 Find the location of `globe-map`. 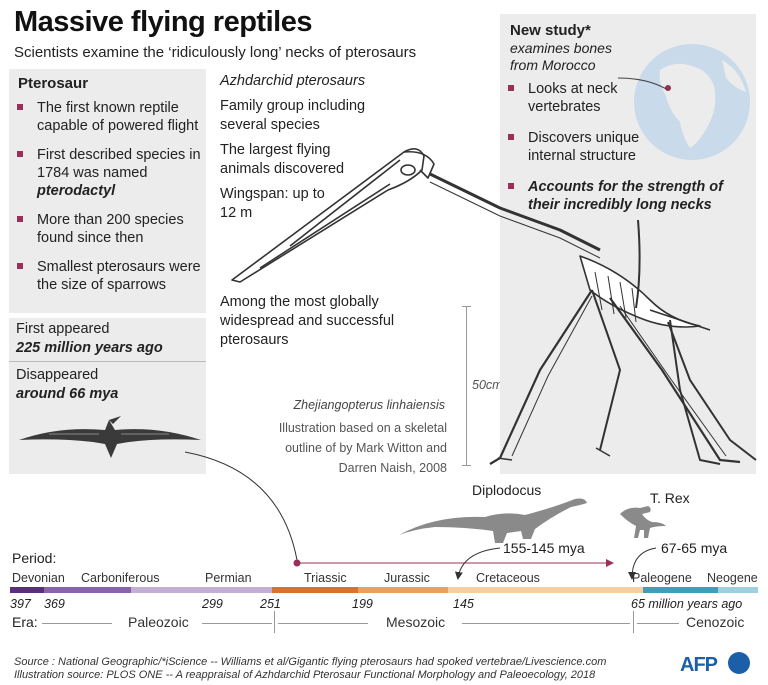

globe-map is located at coordinates (692, 102).